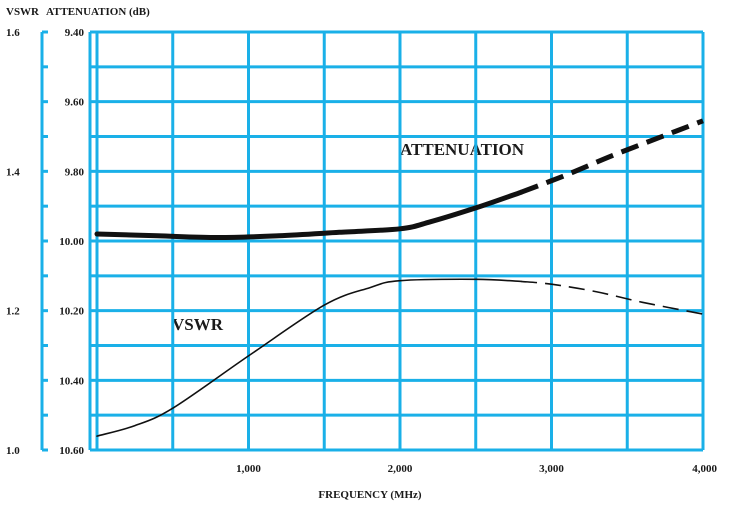  What do you see at coordinates (71, 312) in the screenshot?
I see `attenuation-tick-label: 10.20` at bounding box center [71, 312].